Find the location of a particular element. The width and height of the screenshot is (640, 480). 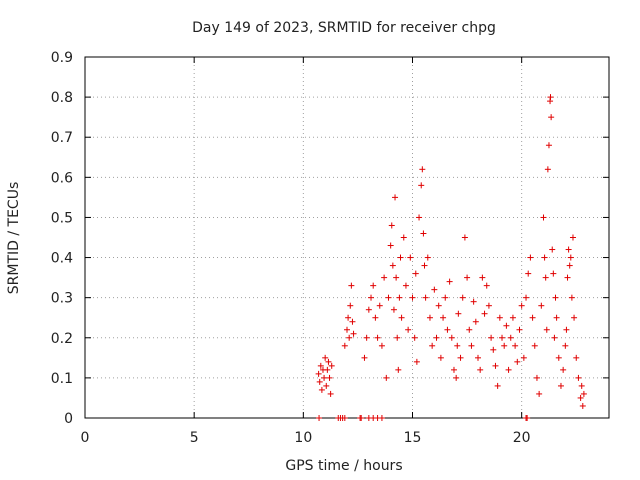

y-tick-labels: 0 0.1 0.2 0.3 0.4 0.5 0.6 0.7 0.8 0.9 is located at coordinates (62, 238).